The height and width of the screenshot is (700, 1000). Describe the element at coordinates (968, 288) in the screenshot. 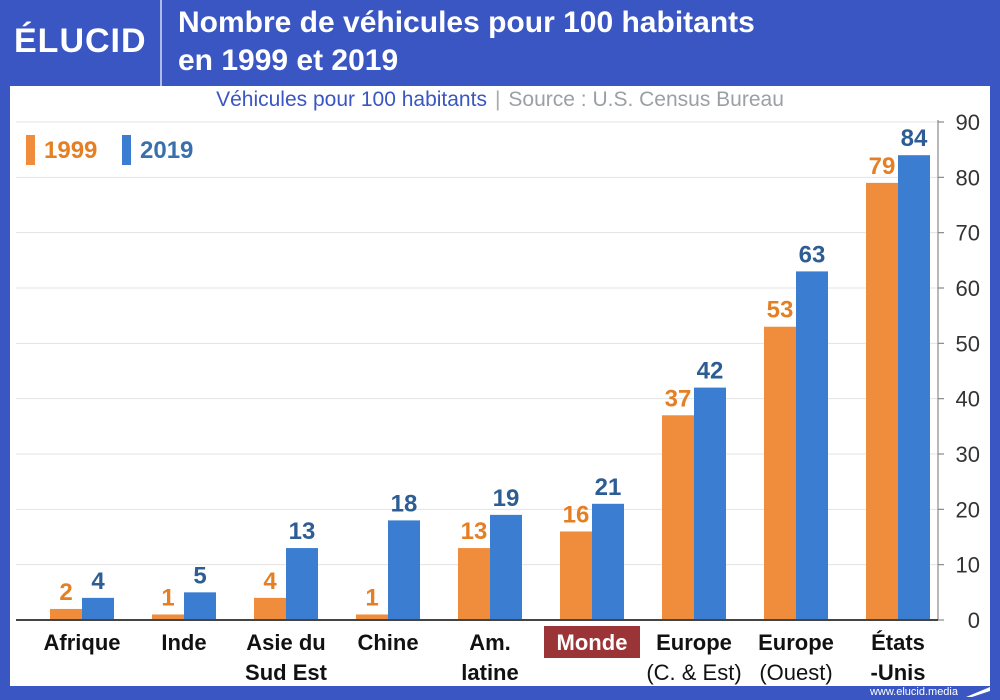

I see `y-tick-label: 60` at that location.